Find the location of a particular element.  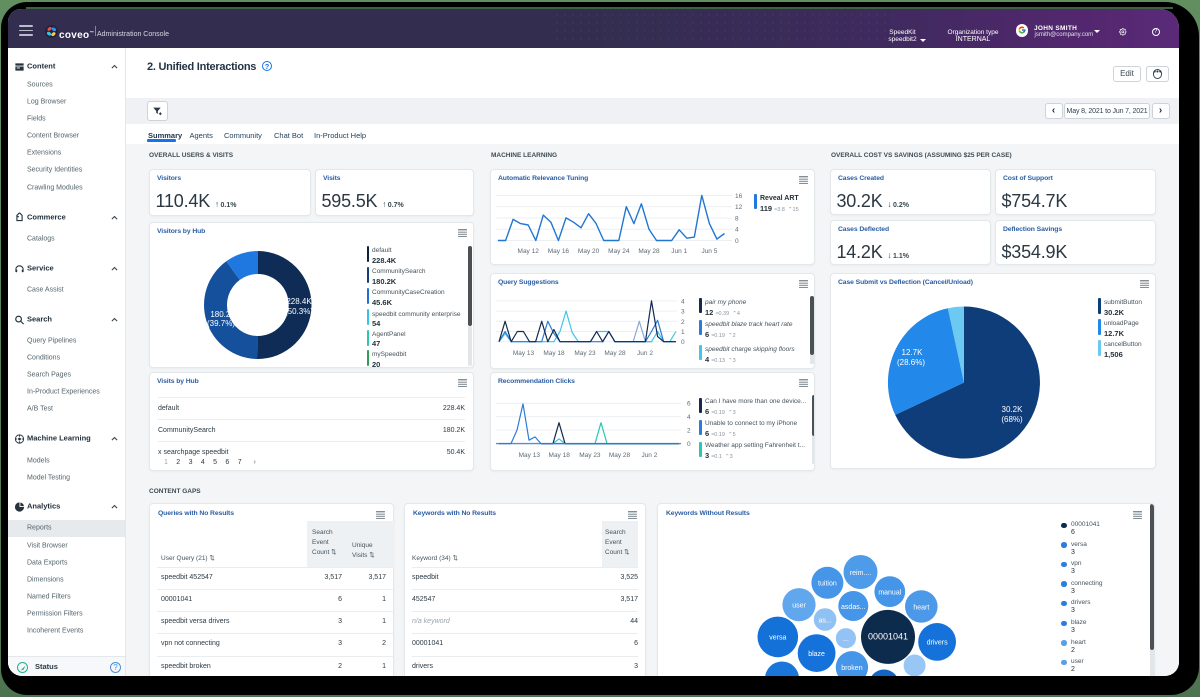

svg-text: 12.7K is located at coordinates (913, 352).